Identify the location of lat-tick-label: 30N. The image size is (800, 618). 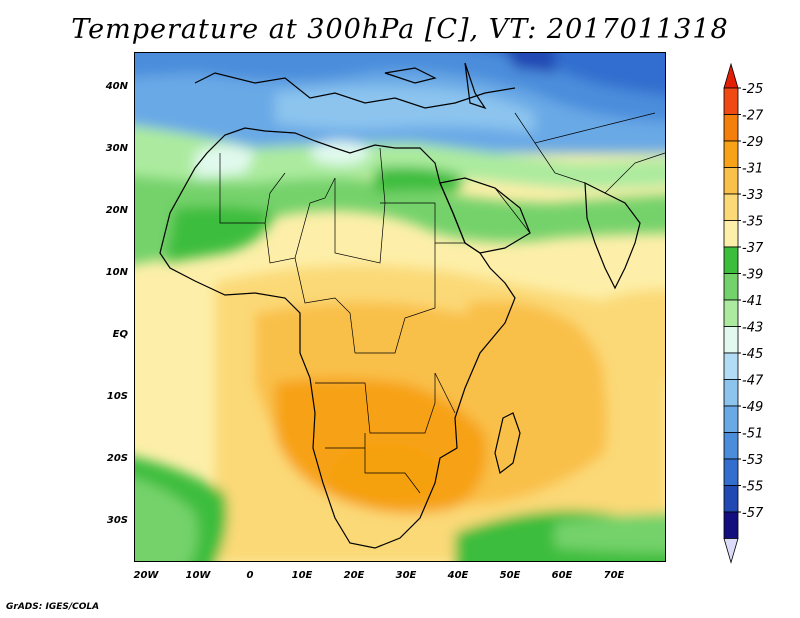
(117, 148).